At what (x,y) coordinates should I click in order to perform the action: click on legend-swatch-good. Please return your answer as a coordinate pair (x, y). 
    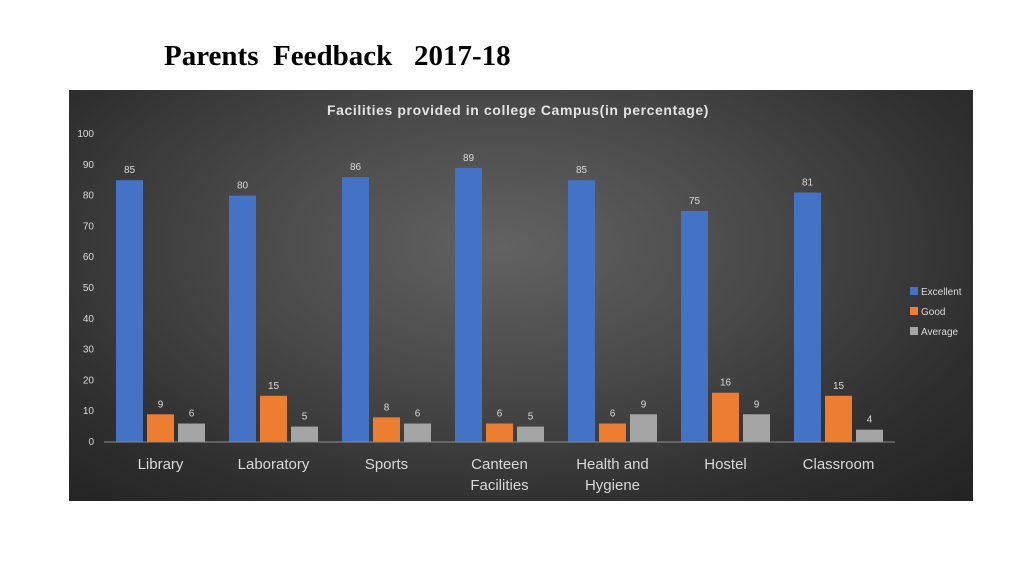
    Looking at the image, I should click on (914, 311).